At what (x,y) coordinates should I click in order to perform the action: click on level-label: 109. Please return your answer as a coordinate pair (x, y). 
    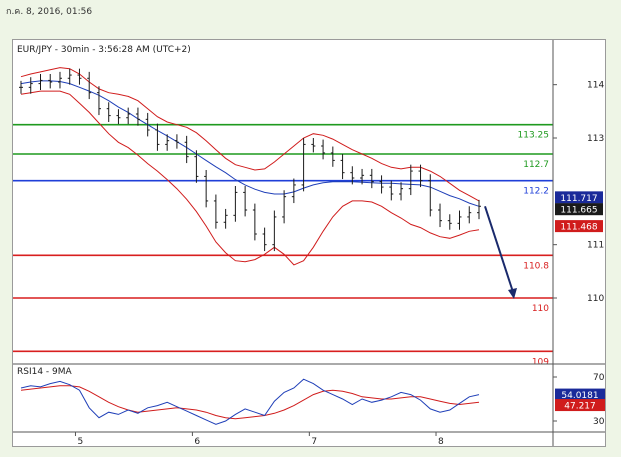
    Looking at the image, I should click on (540, 362).